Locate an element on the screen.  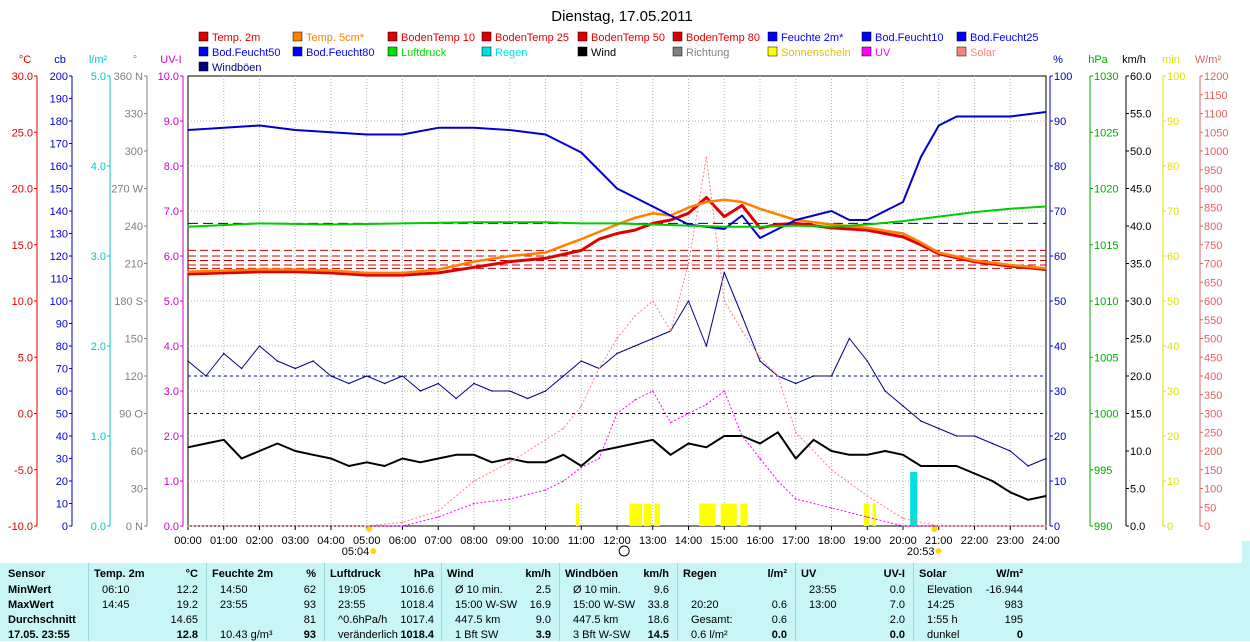
stat-detail: 447.5 km is located at coordinates (596, 620).